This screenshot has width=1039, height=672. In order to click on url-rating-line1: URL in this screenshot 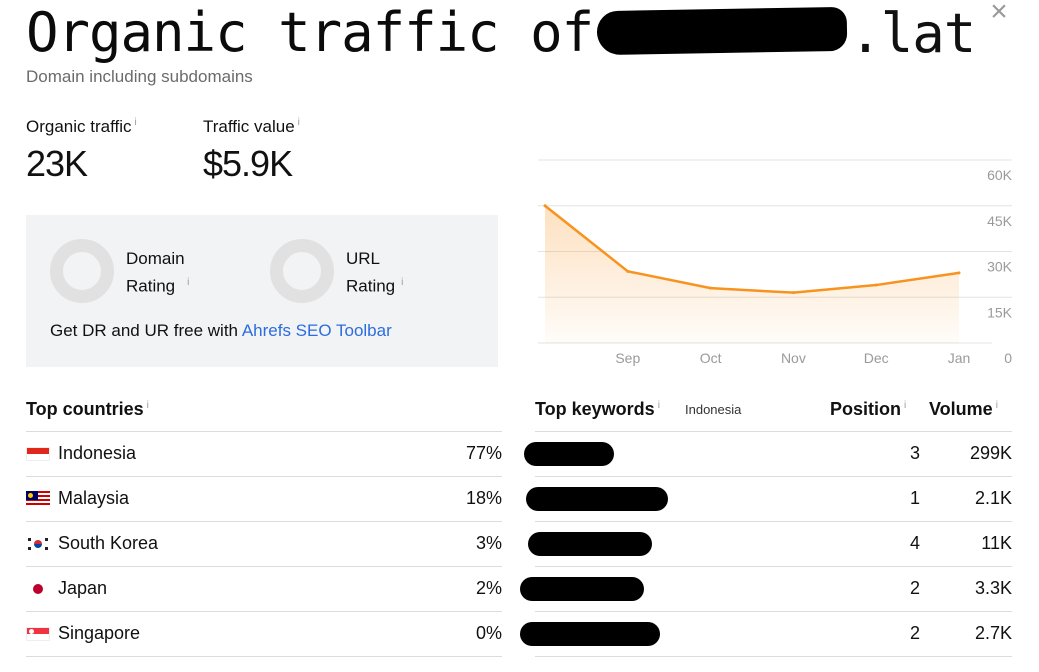, I will do `click(363, 258)`.